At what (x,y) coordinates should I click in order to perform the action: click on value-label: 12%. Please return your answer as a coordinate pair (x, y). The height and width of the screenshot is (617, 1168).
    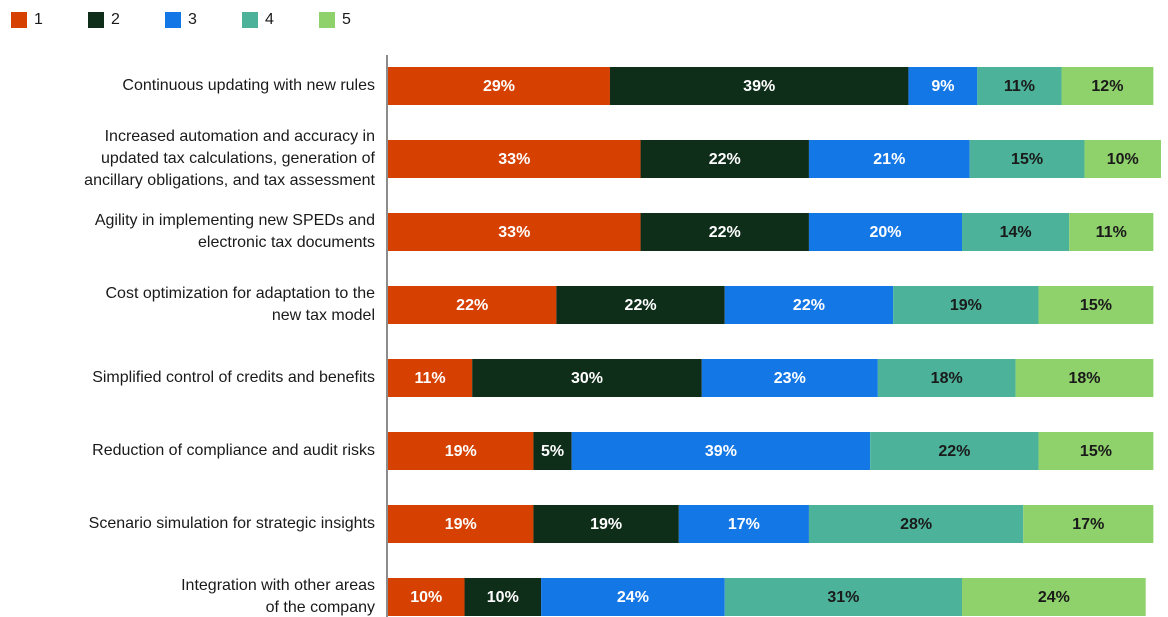
    Looking at the image, I should click on (1107, 86).